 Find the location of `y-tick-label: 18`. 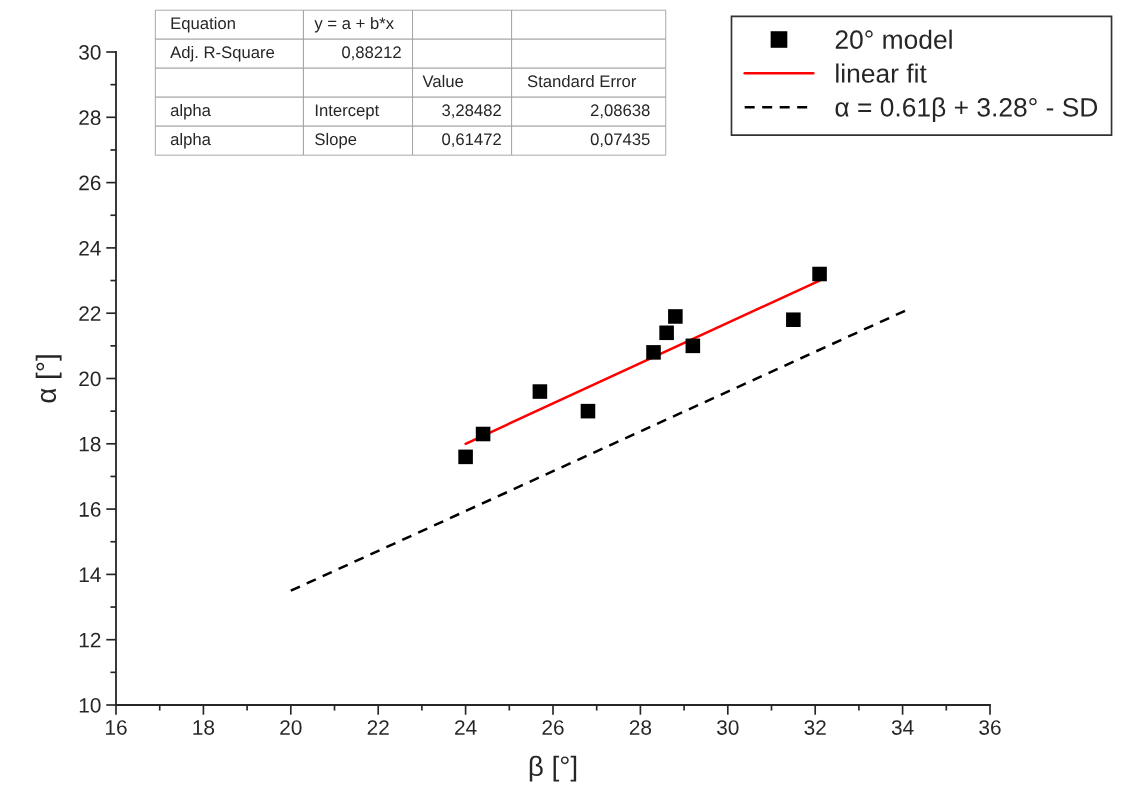

y-tick-label: 18 is located at coordinates (90, 444).